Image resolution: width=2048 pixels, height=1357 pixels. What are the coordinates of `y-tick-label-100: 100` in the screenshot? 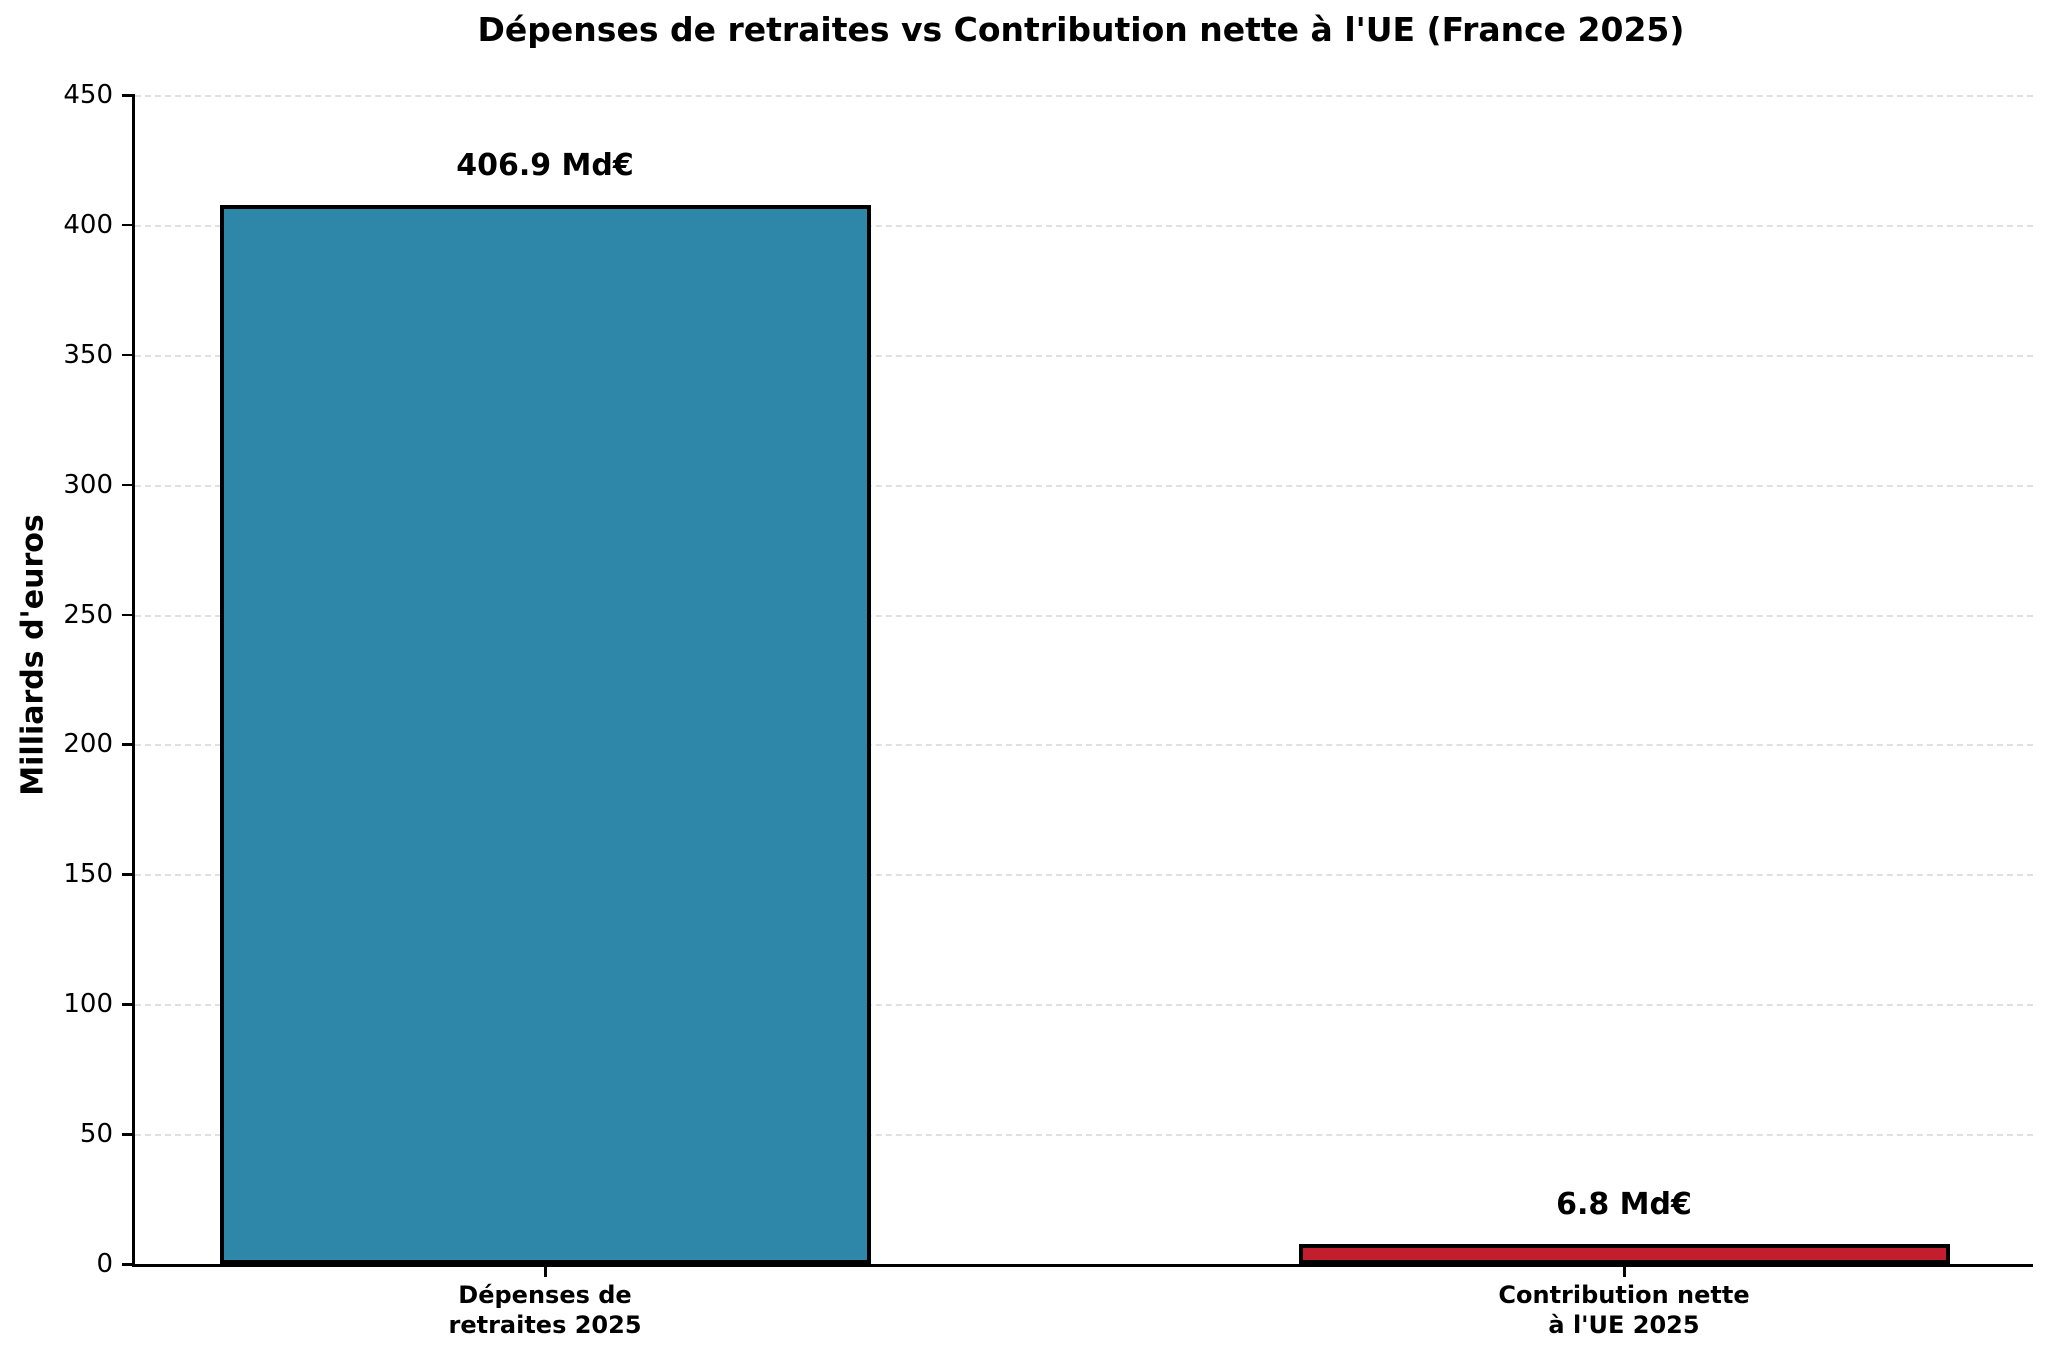 It's located at (88, 1004).